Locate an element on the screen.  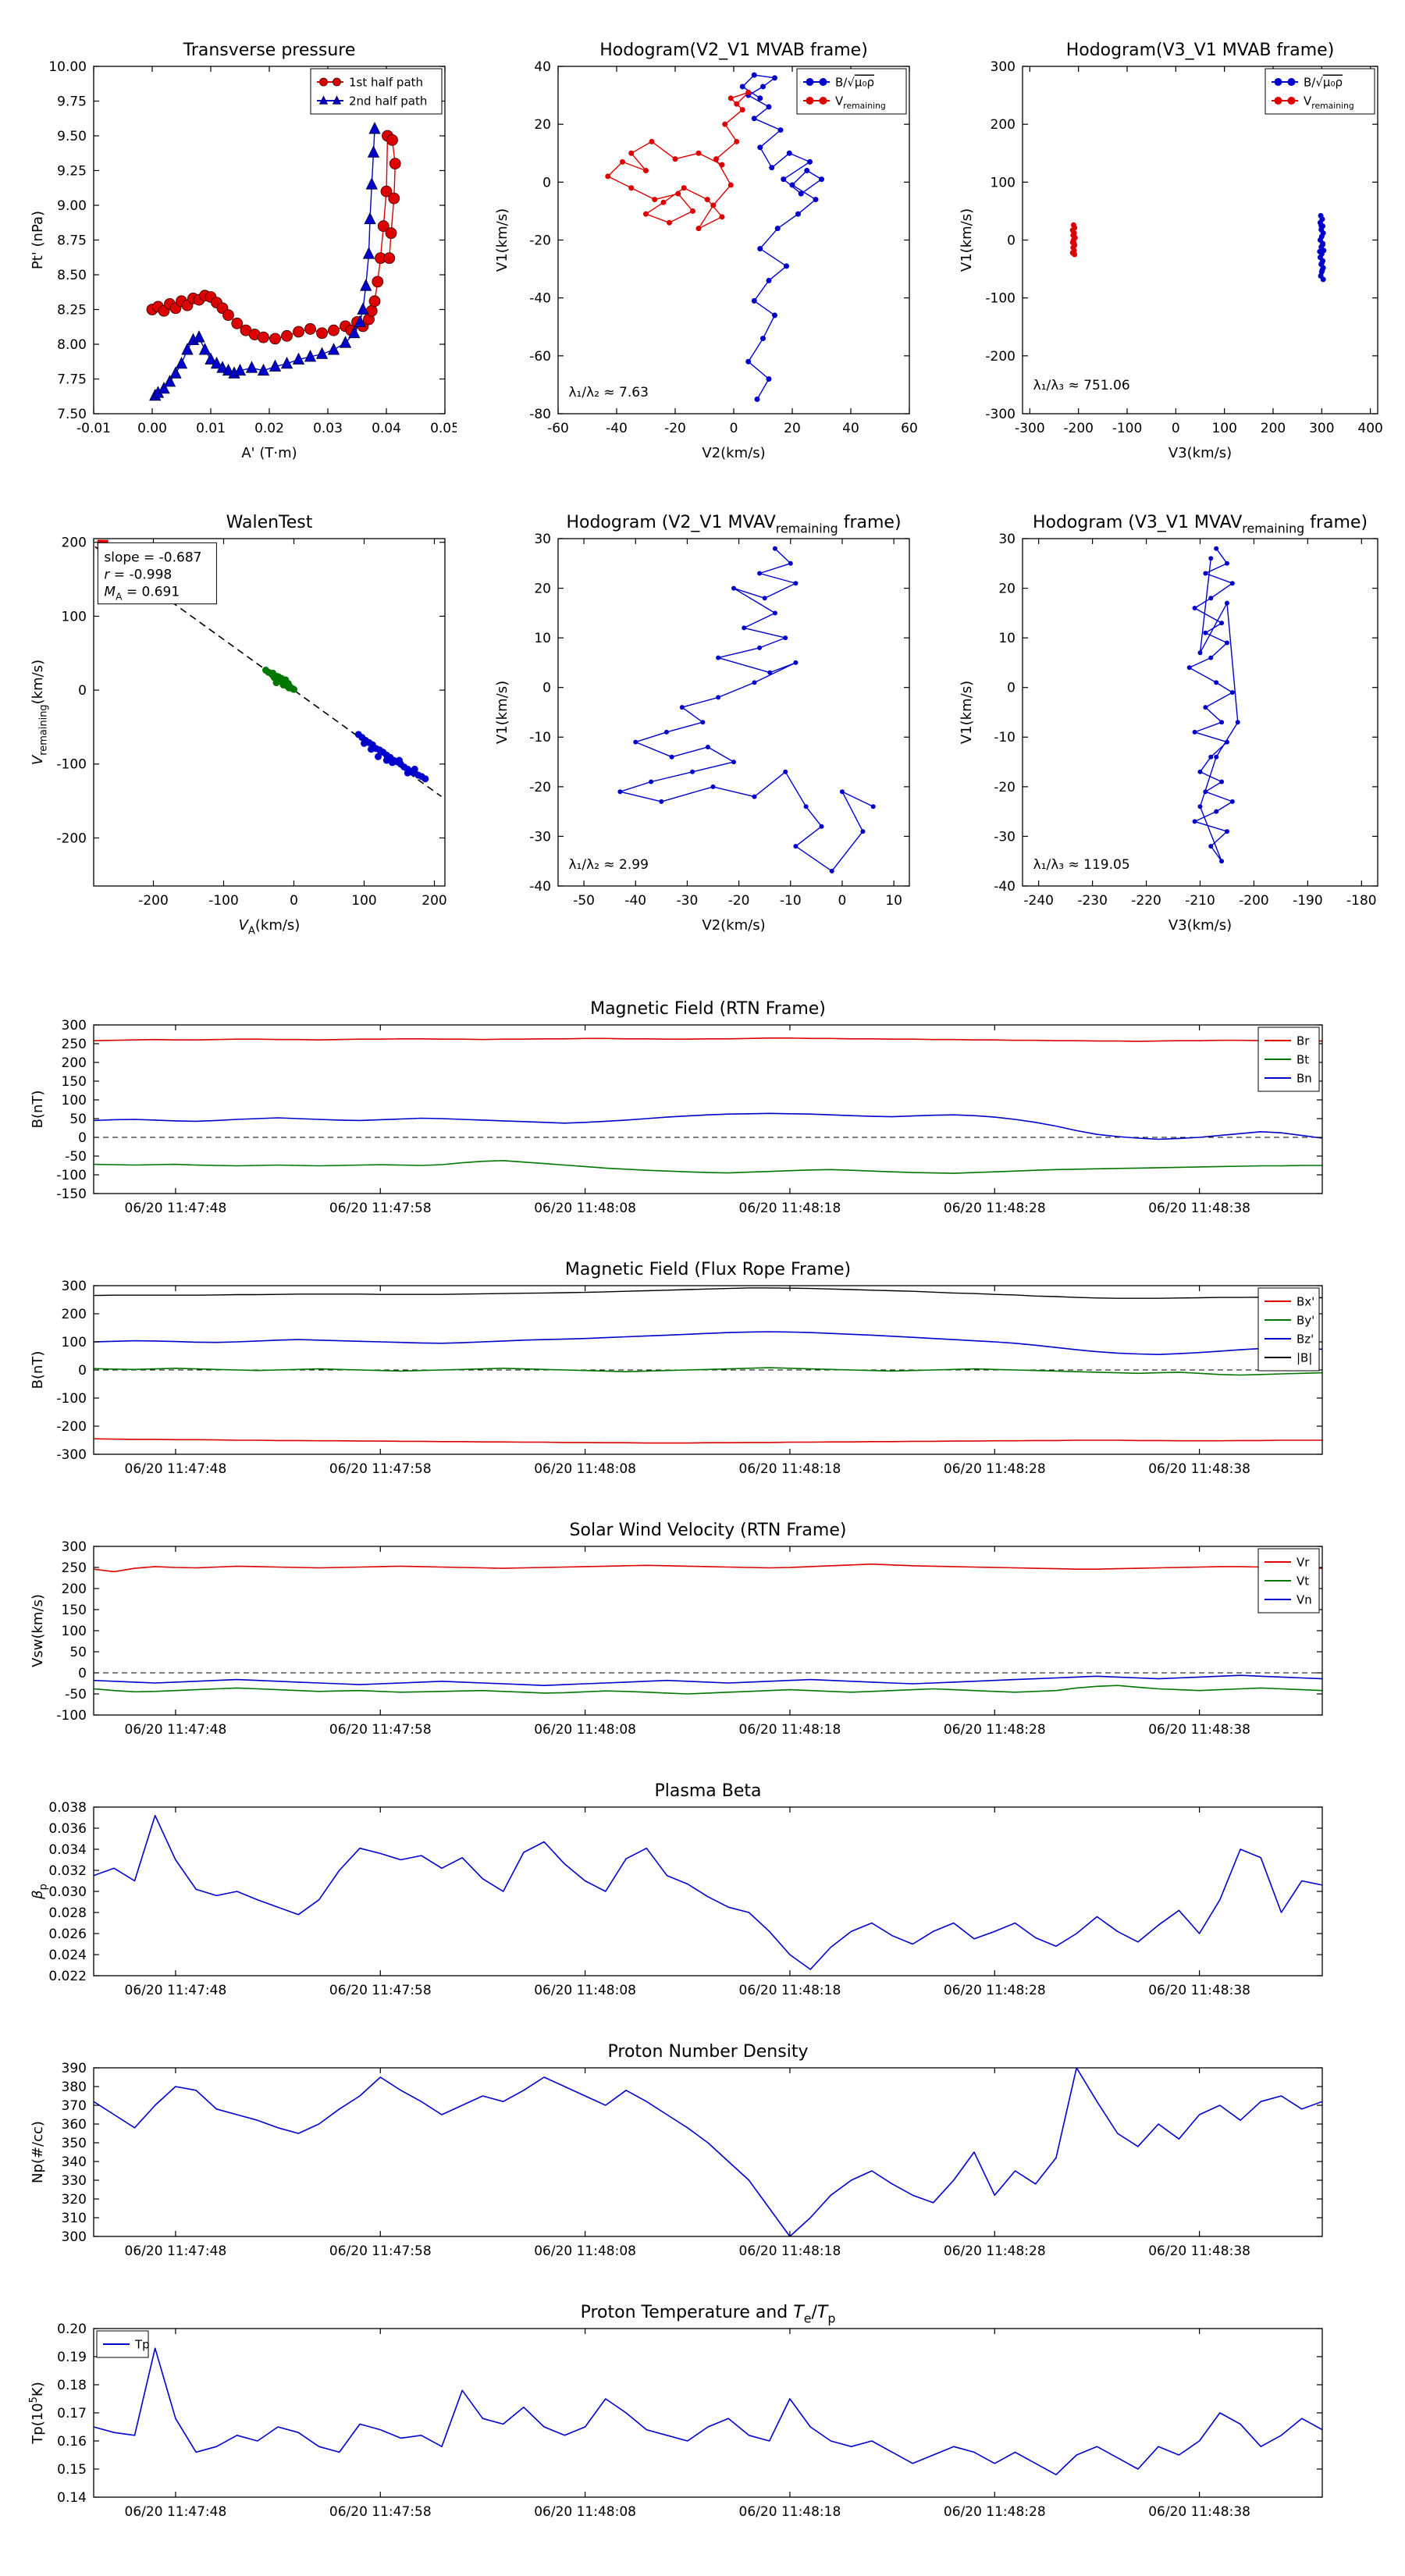
svg-text: 9.50 is located at coordinates (72, 136).